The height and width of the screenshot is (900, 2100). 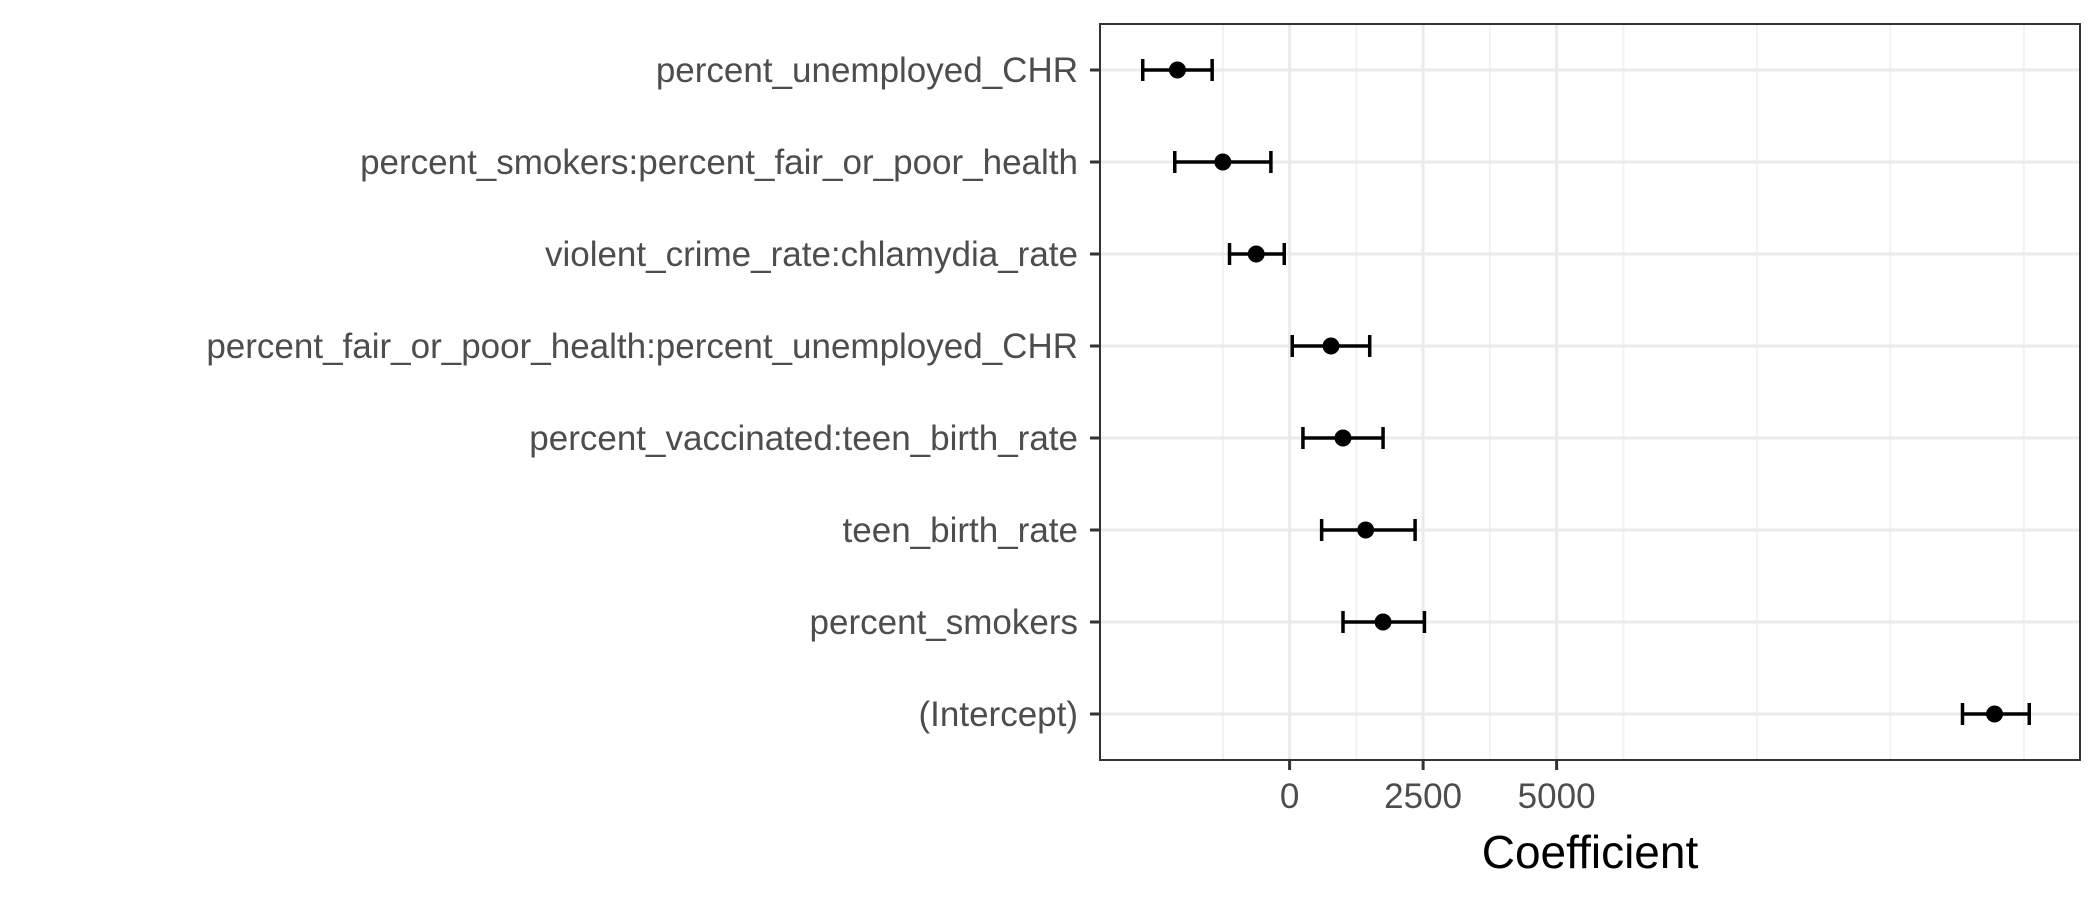 I want to click on x-tick-label: 5000, so click(x=1557, y=796).